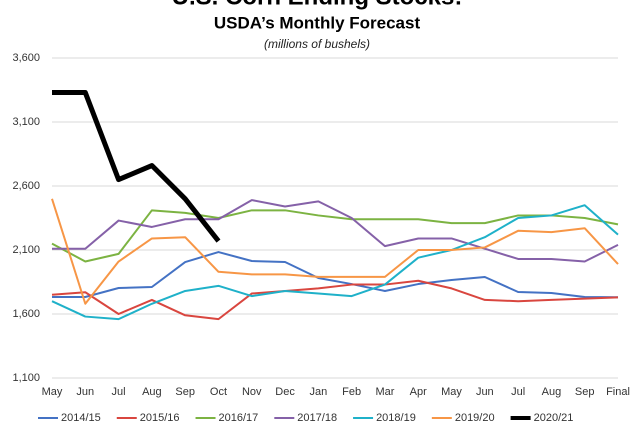 Image resolution: width=634 pixels, height=433 pixels. Describe the element at coordinates (475, 418) in the screenshot. I see `legend-label: 2019/20` at that location.